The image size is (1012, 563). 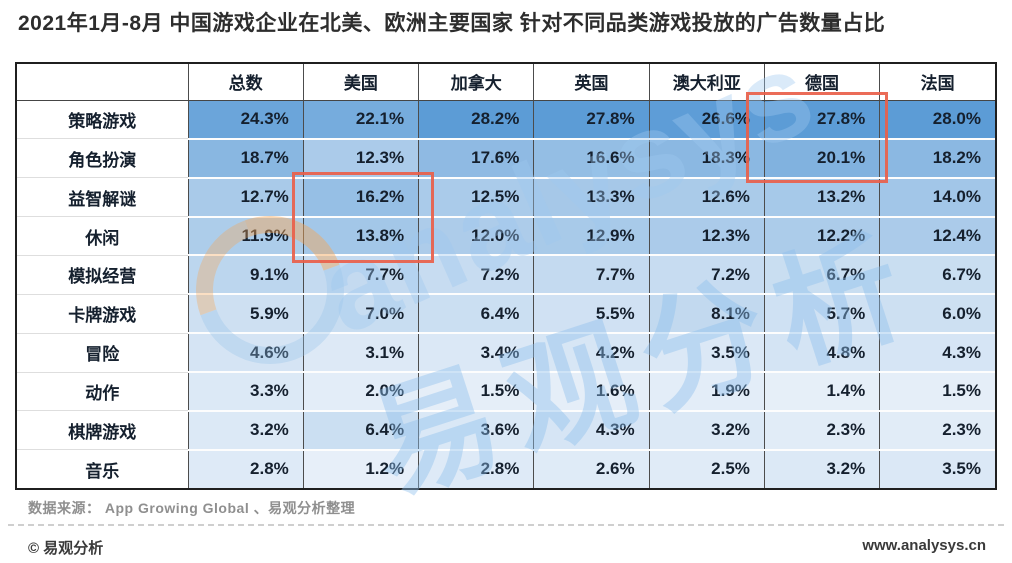 I want to click on table-row: 角色扮演 18.7% 12.3% 17.6% 16.6% 18.3% 20.1% 18.2%, so click(x=506, y=158).